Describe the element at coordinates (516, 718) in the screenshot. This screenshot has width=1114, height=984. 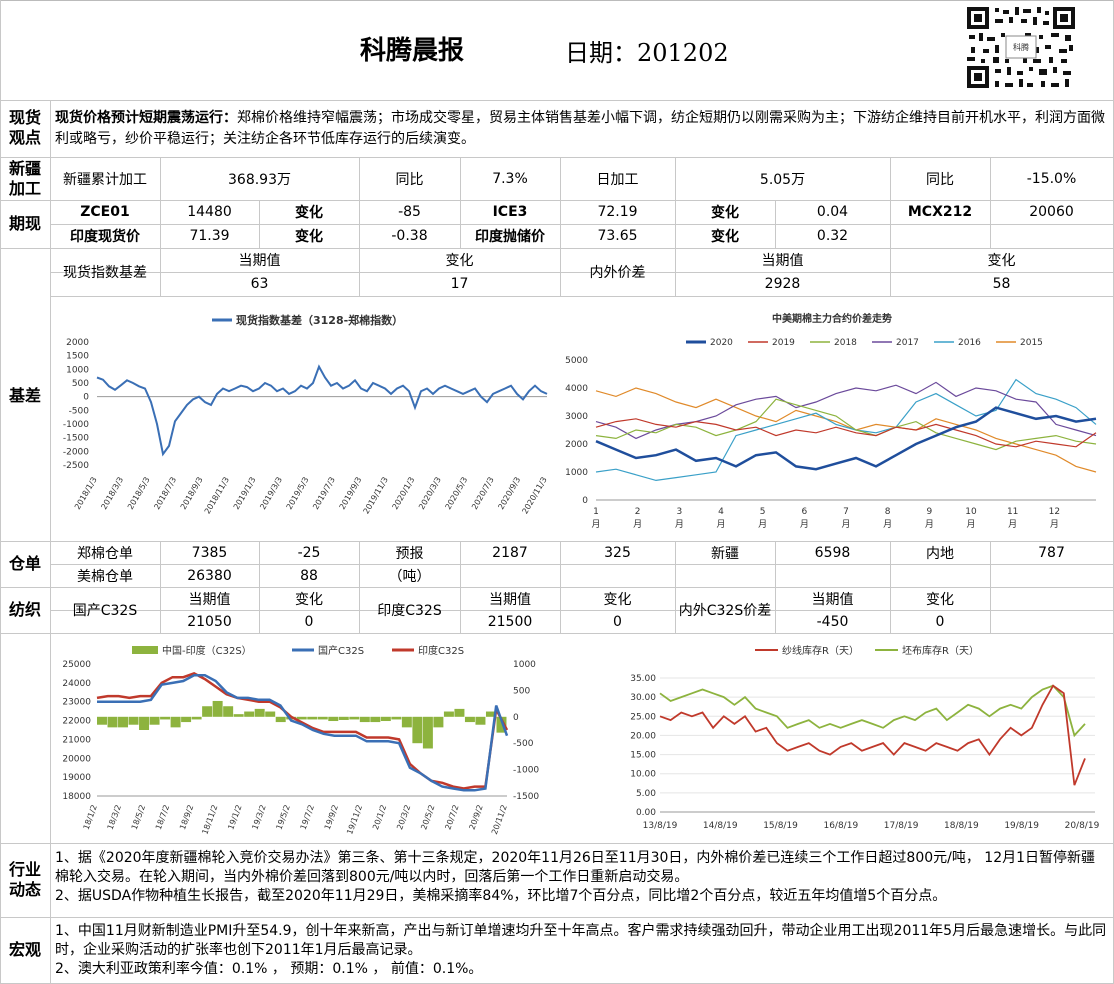
I see `y-right-tick-label: 0` at that location.